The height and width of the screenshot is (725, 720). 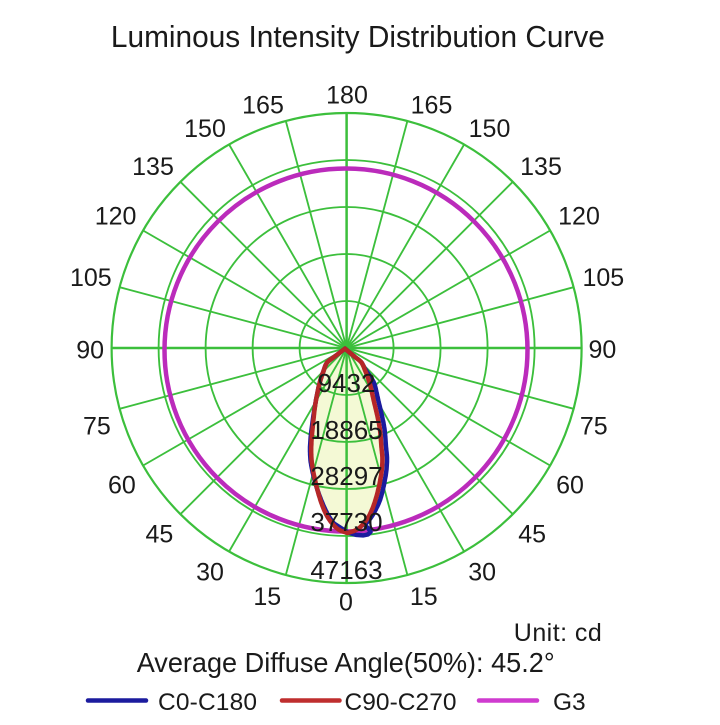 I want to click on svg-text: C90-C270, so click(x=401, y=702).